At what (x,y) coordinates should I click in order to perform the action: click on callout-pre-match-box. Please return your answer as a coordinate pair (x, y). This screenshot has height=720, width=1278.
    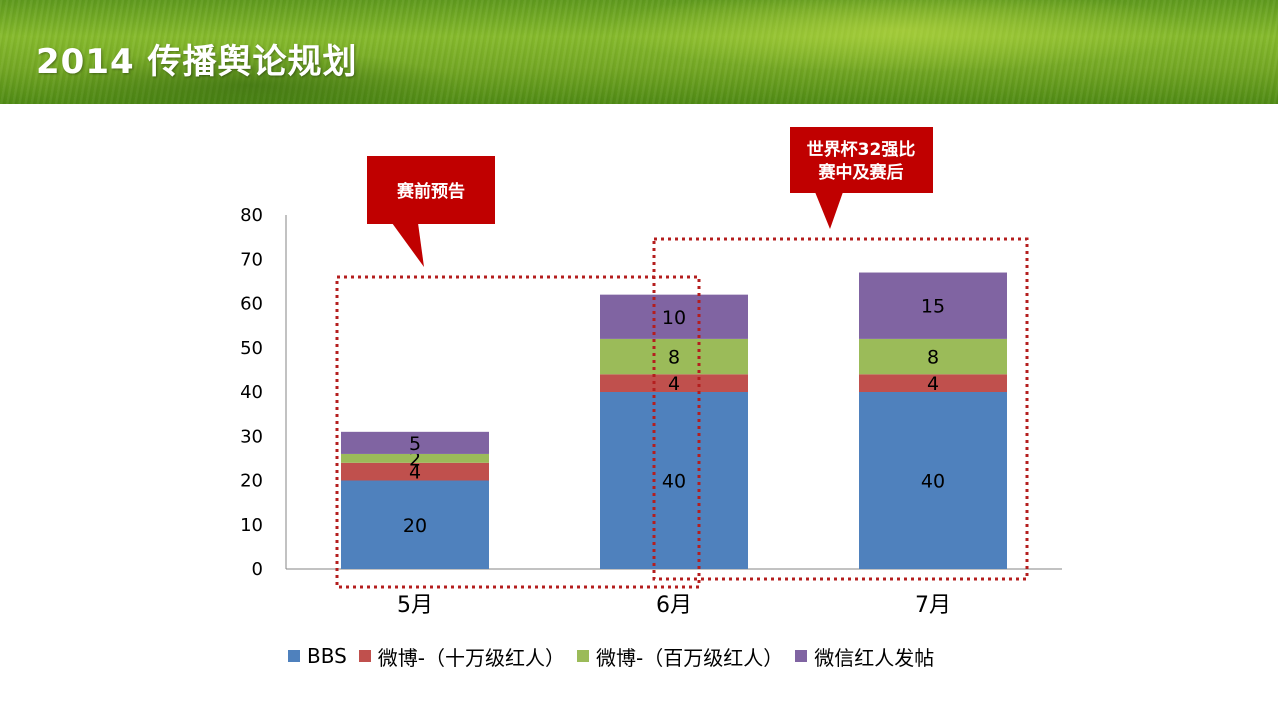
    Looking at the image, I should click on (431, 190).